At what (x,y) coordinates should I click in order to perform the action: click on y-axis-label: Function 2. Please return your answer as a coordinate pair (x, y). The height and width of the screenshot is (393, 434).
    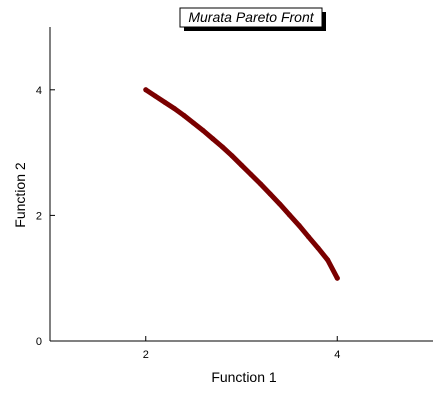
    Looking at the image, I should click on (20, 195).